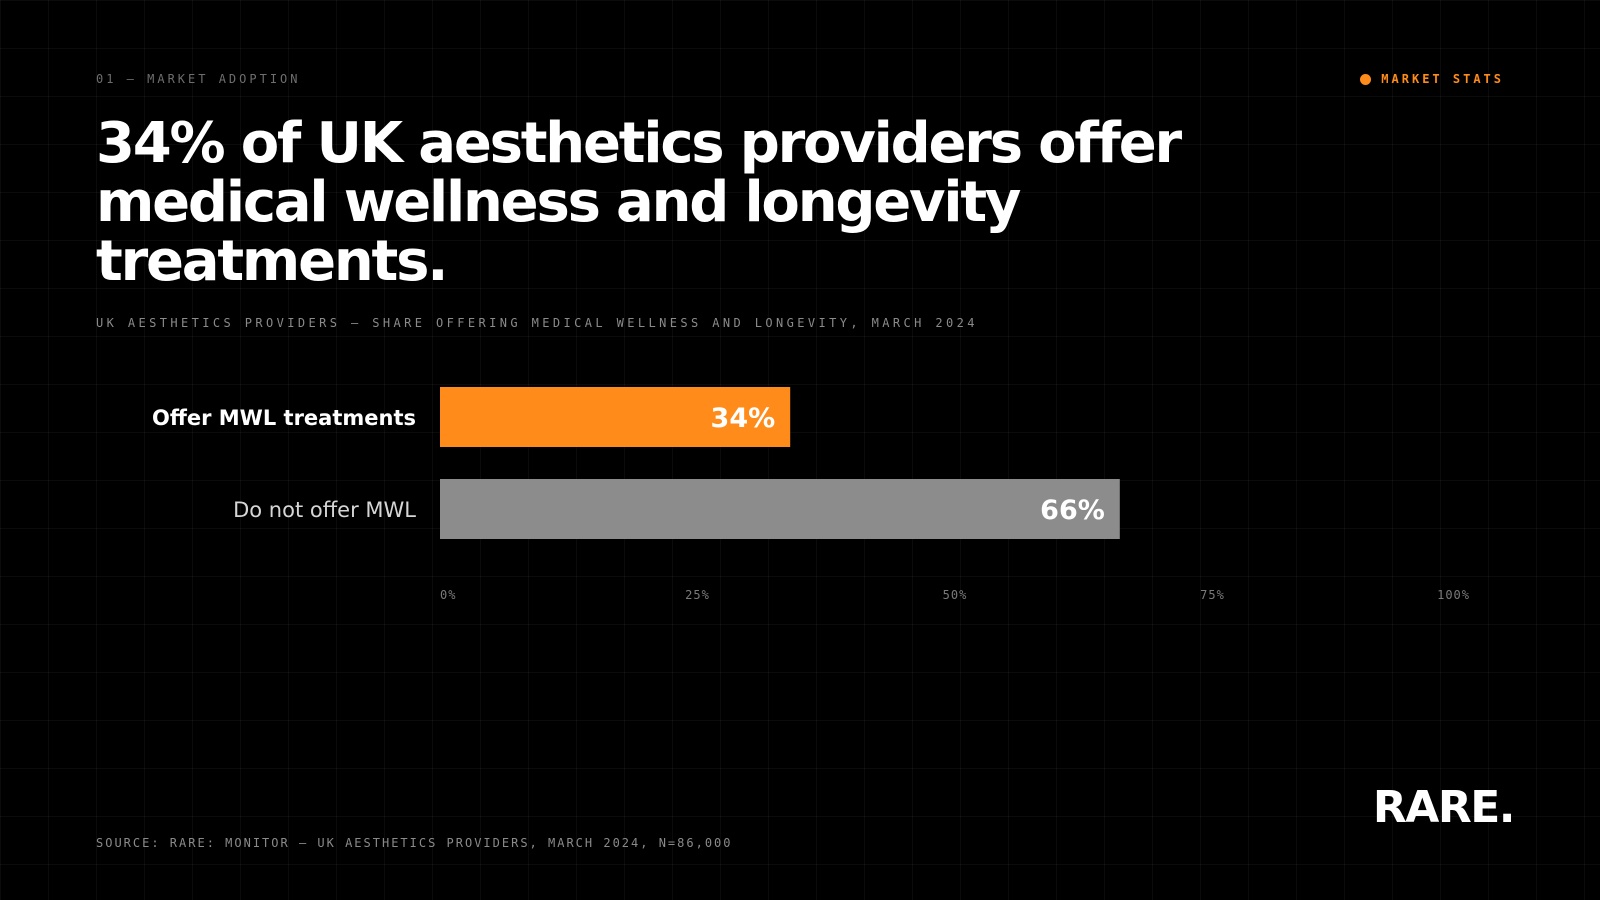  Describe the element at coordinates (1442, 79) in the screenshot. I see `badge-label: MARKET STATS` at that location.